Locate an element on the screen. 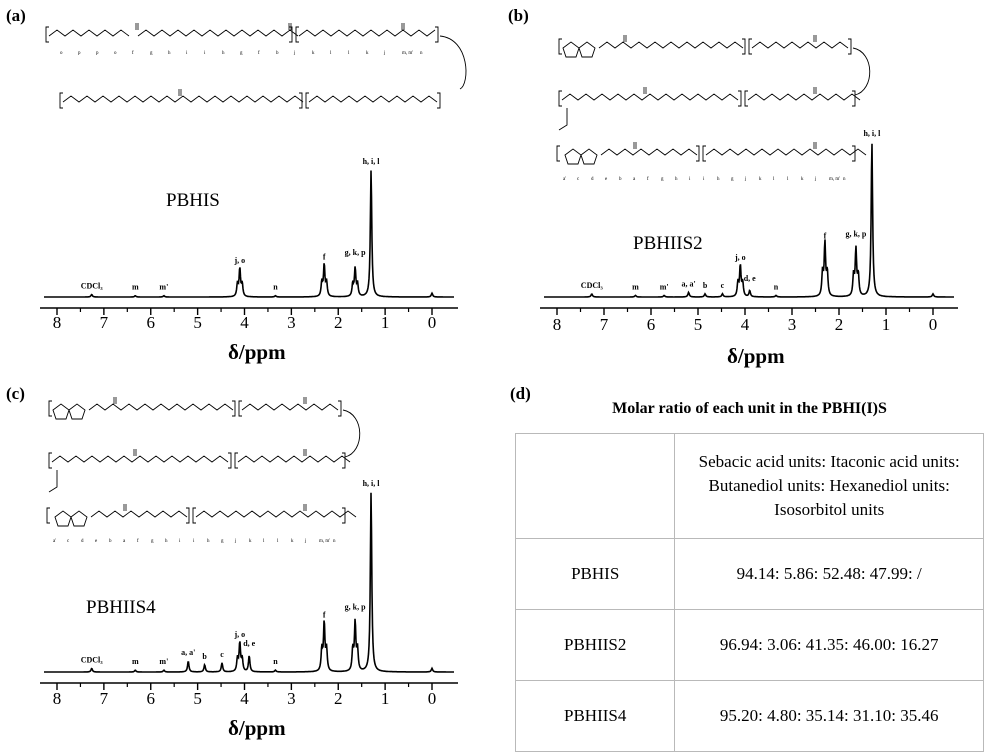 The width and height of the screenshot is (984, 752). x-tick-label: 7 is located at coordinates (604, 324).